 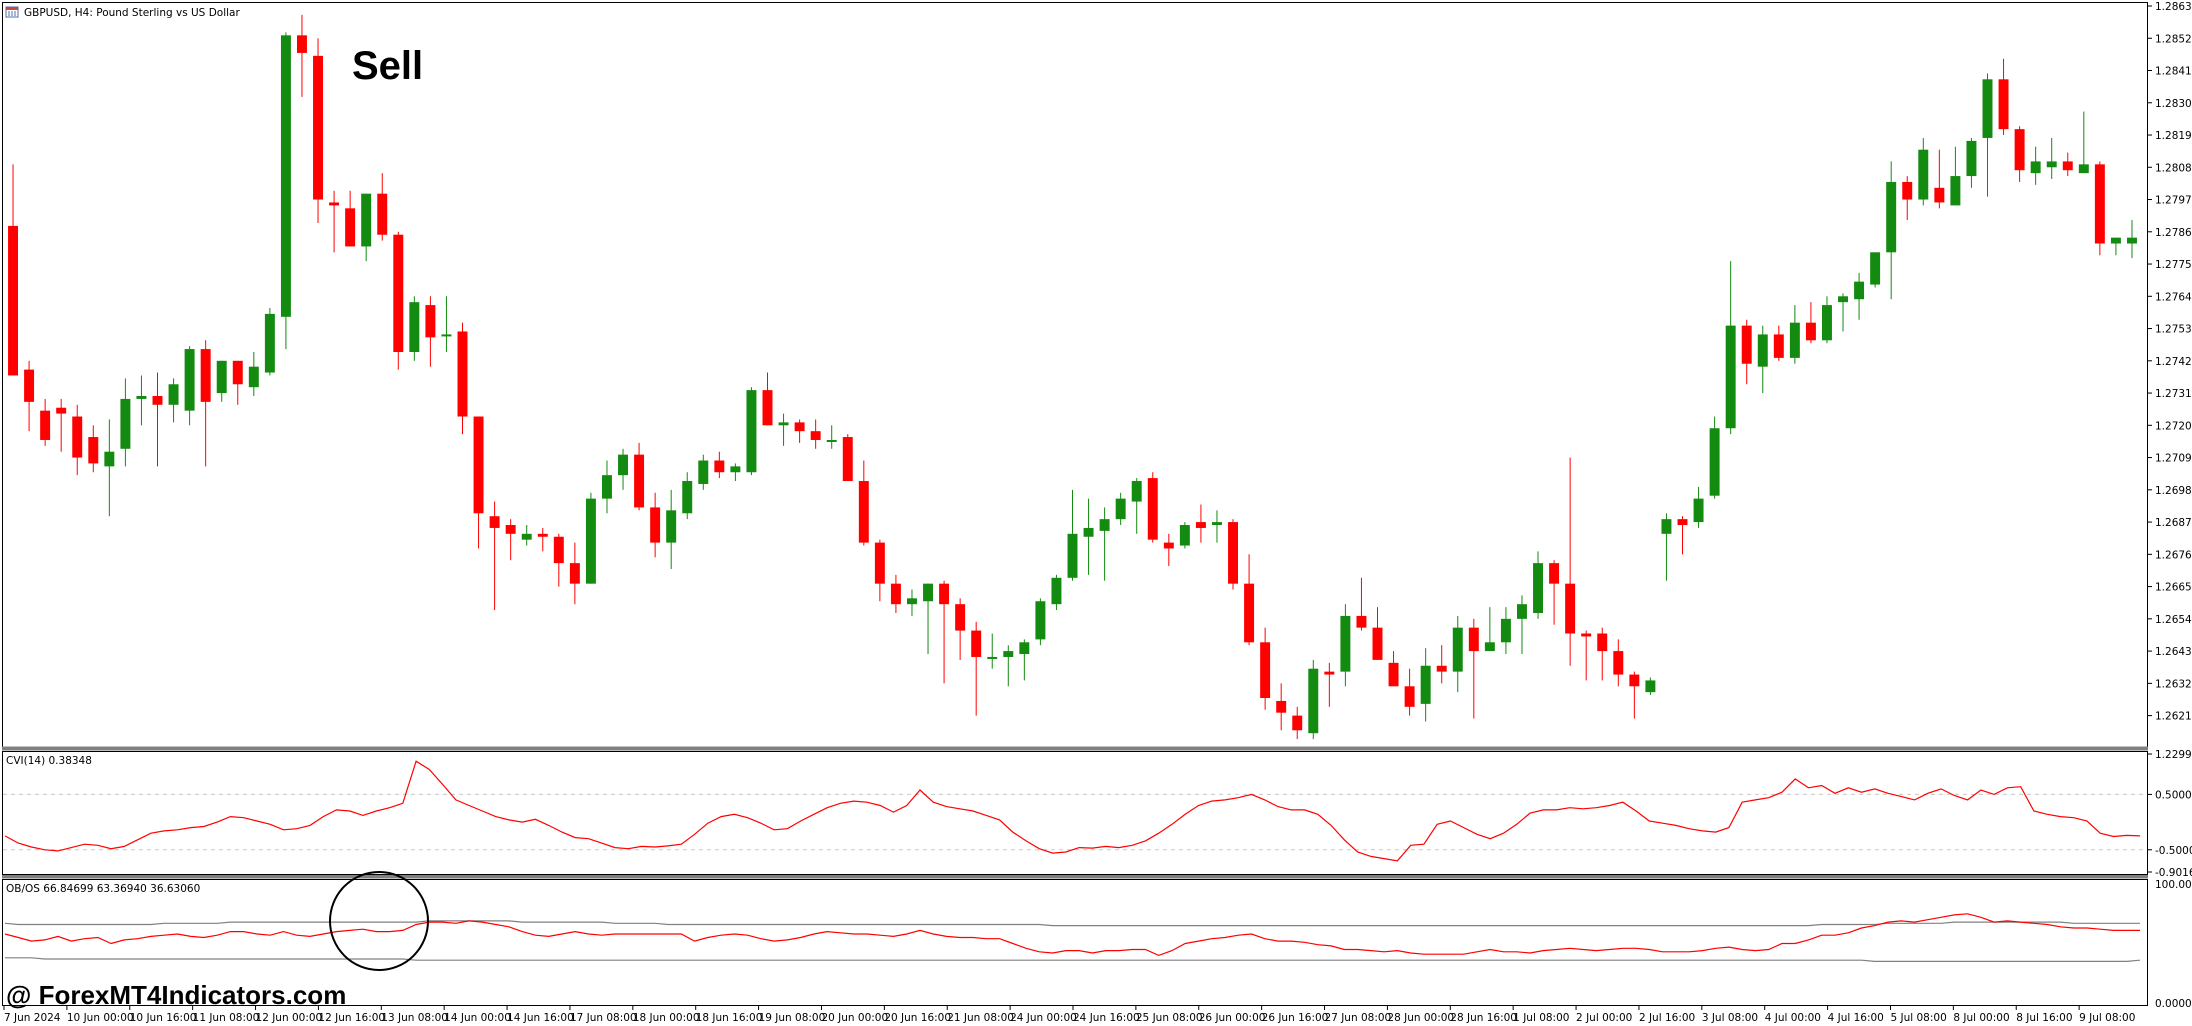 What do you see at coordinates (2173, 652) in the screenshot?
I see `price-tick-label: 1.26430` at bounding box center [2173, 652].